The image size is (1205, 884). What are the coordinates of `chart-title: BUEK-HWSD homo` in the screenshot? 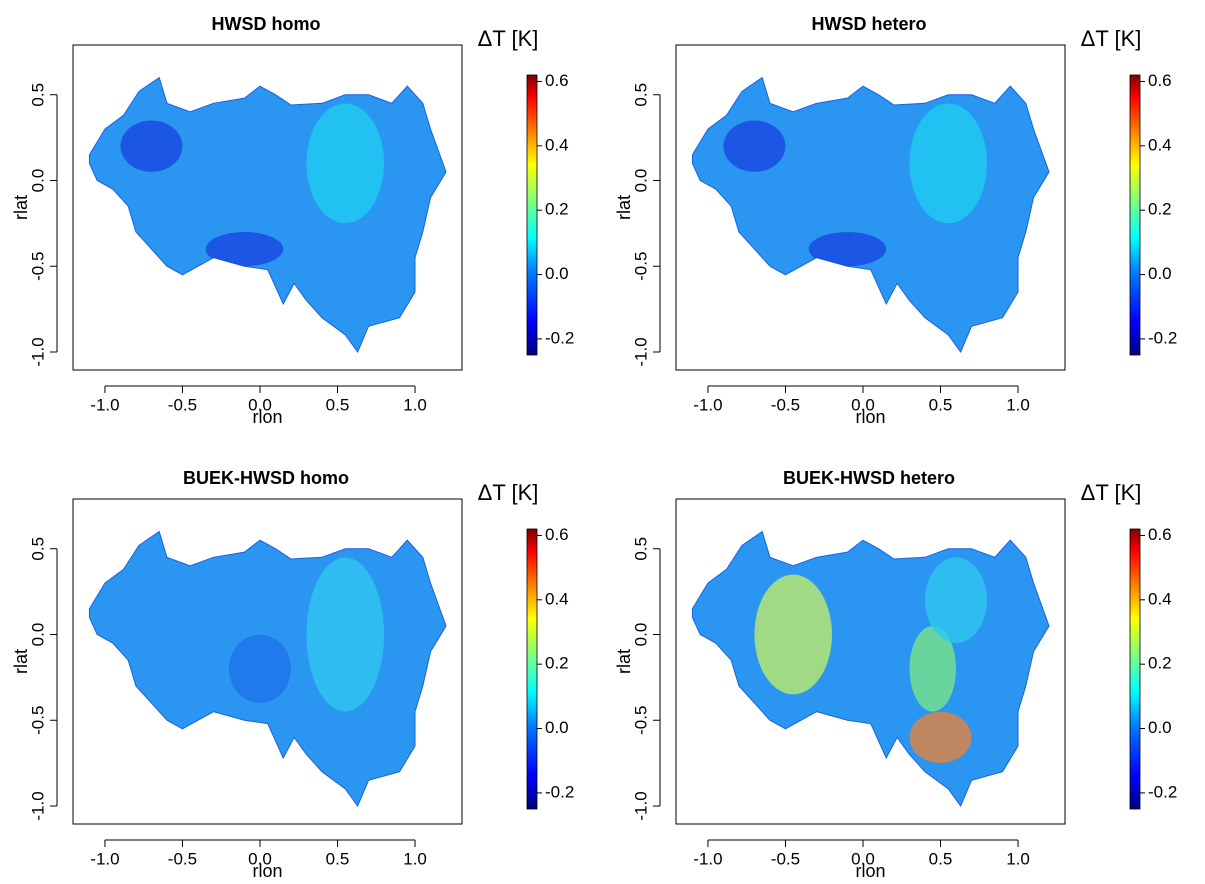 It's located at (266, 478).